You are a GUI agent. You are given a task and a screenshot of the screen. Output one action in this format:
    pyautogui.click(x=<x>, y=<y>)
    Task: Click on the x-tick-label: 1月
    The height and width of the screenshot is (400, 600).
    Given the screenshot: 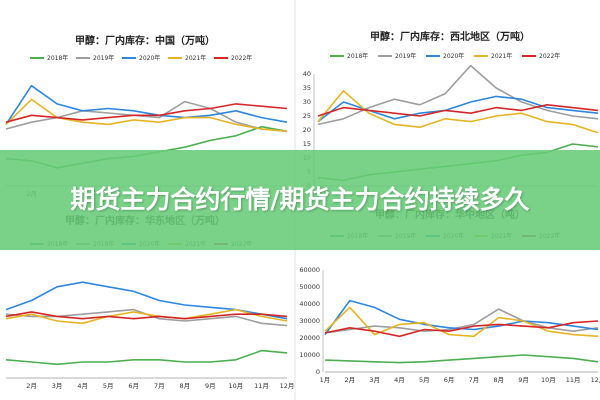 What is the action you would take?
    pyautogui.click(x=325, y=380)
    